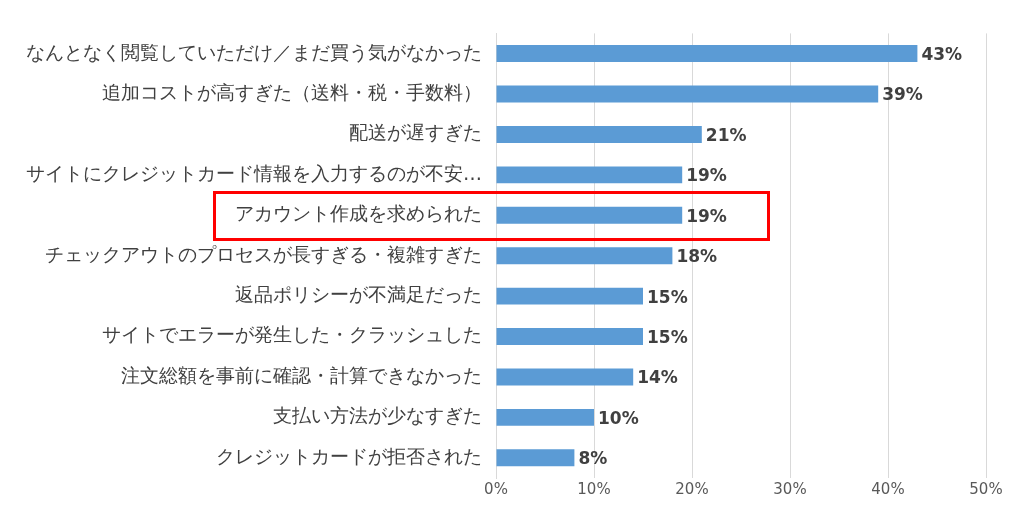 The image size is (1024, 514). What do you see at coordinates (692, 488) in the screenshot?
I see `x-tick-label: 20%` at bounding box center [692, 488].